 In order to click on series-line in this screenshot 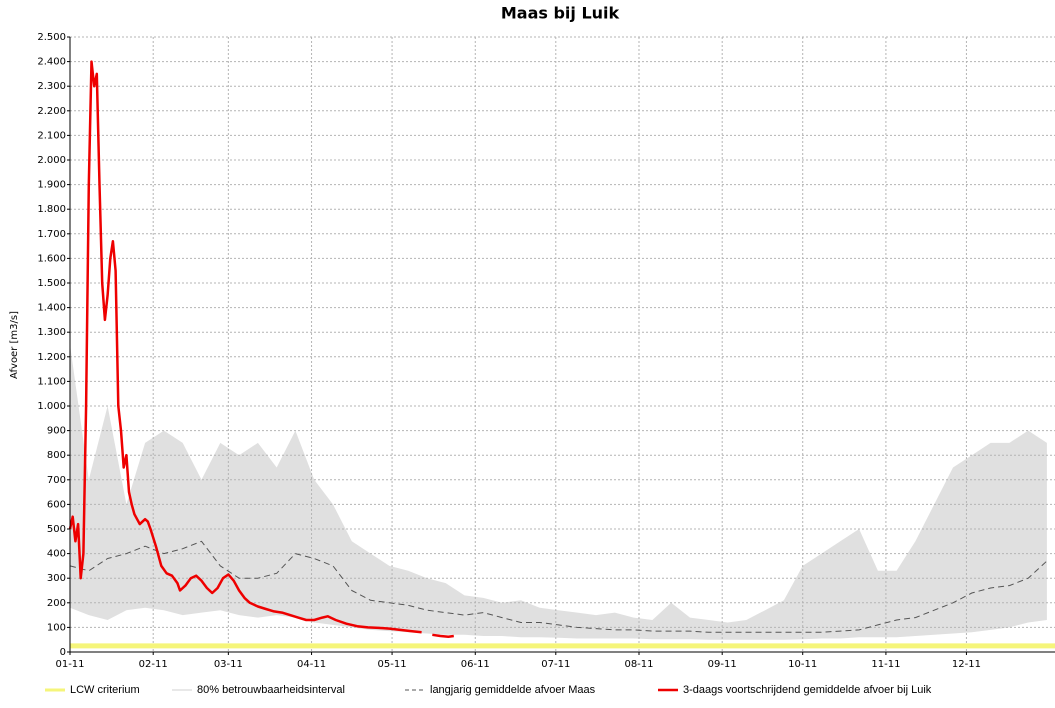, I will do `click(558, 586)`.